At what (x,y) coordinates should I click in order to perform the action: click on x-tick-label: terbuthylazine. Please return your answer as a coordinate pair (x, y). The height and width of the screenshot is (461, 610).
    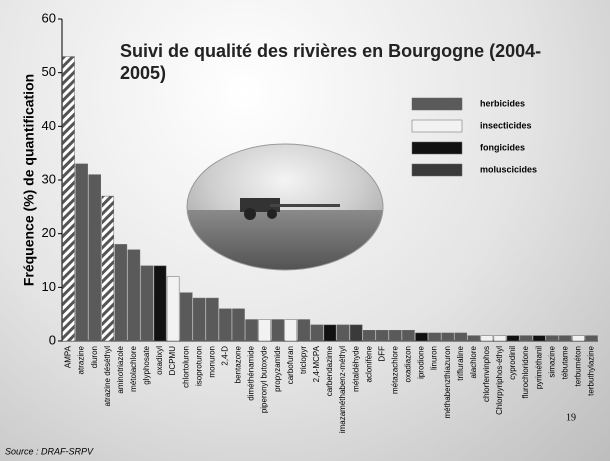
    Looking at the image, I should click on (591, 370).